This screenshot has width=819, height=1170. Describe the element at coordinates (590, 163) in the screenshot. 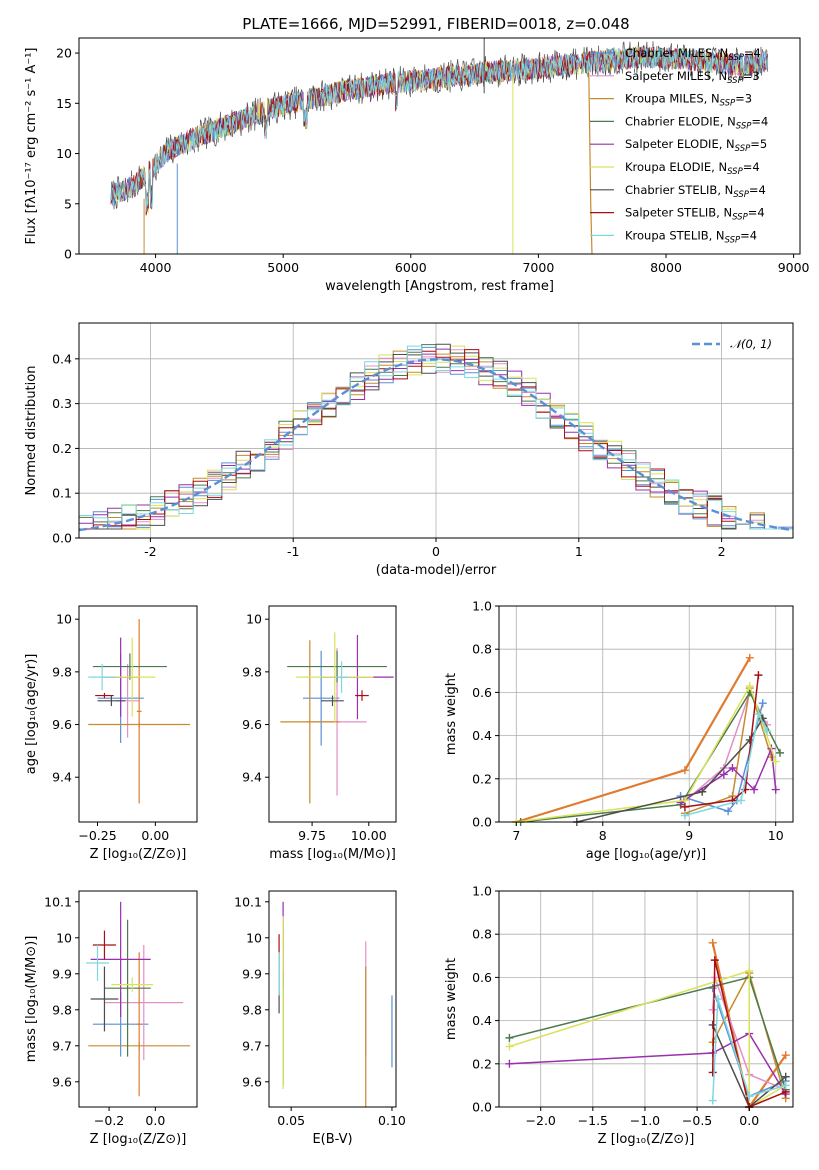

I see `spectrum-drop` at that location.